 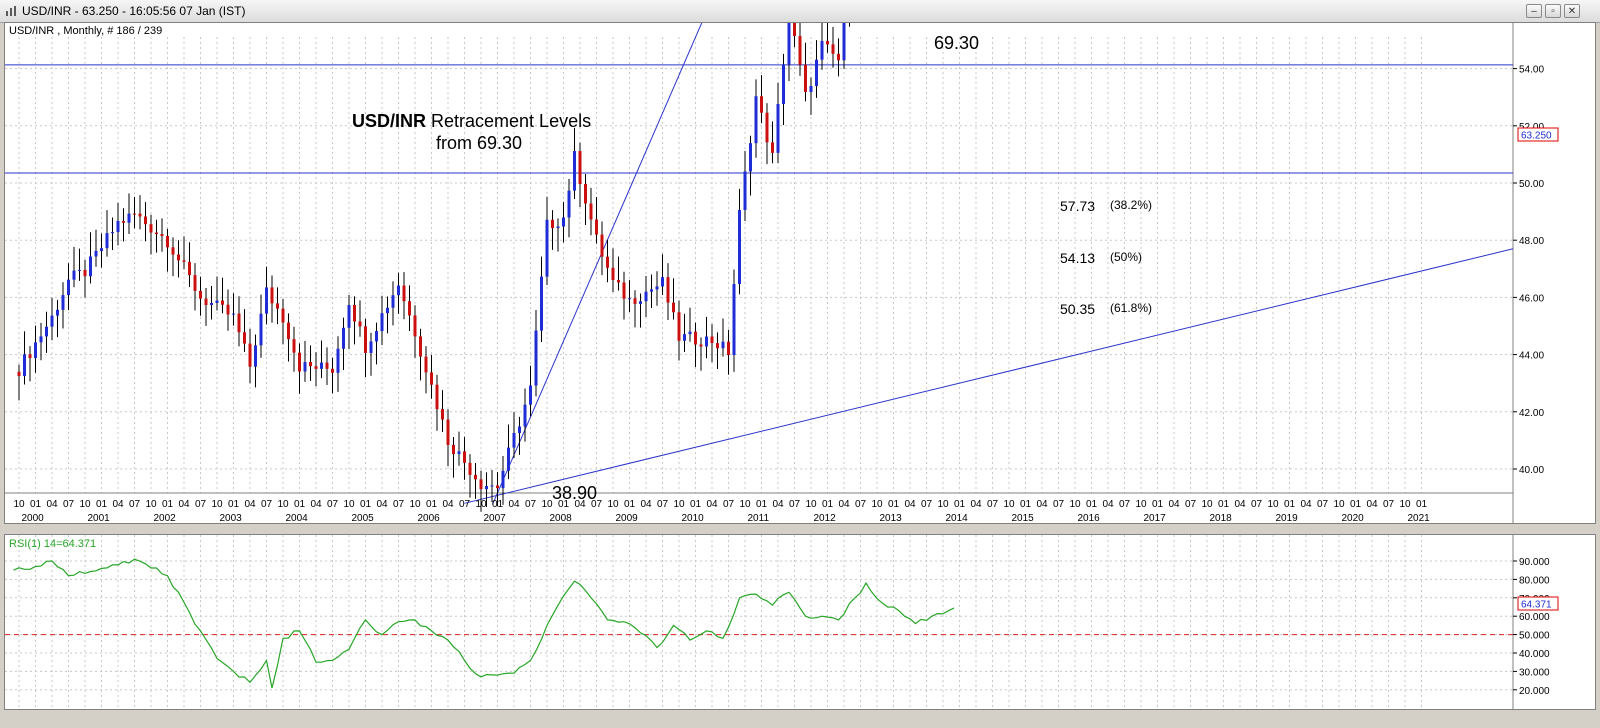 What do you see at coordinates (825, 518) in the screenshot?
I see `year-label: 2012` at bounding box center [825, 518].